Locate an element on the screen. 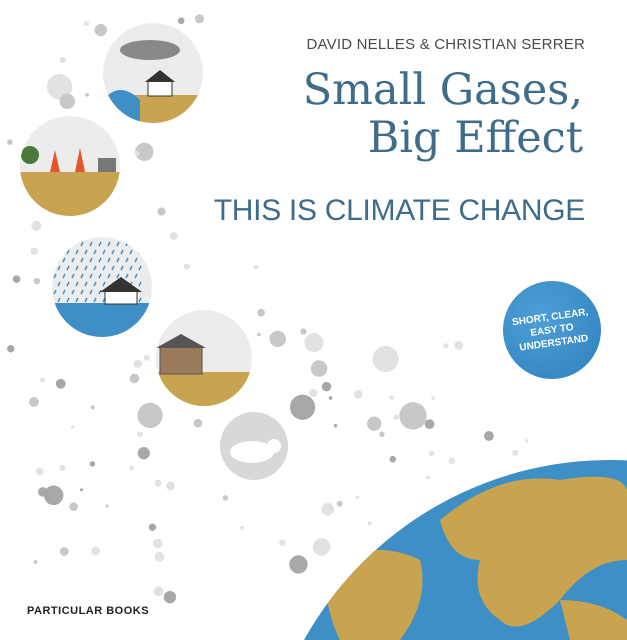 The height and width of the screenshot is (640, 627). subtitle: THIS IS CLIMATE CHANGE is located at coordinates (399, 210).